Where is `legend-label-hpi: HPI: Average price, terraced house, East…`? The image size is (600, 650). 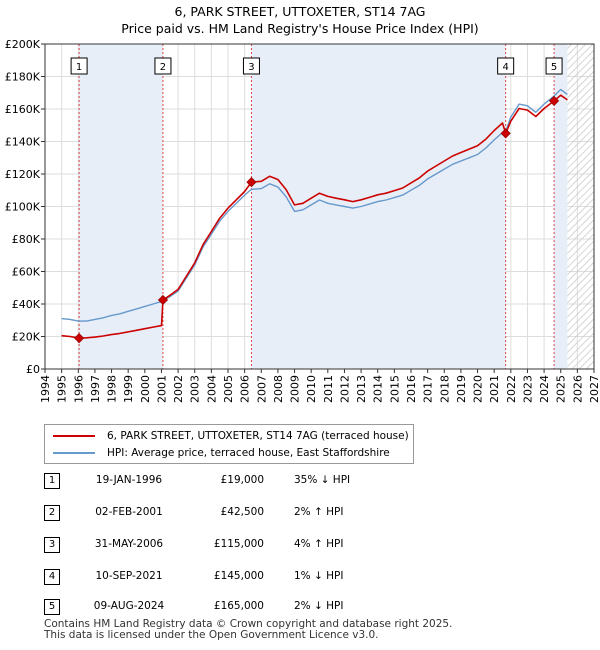
legend-label-hpi: HPI: Average price, terraced house, East… is located at coordinates (248, 453).